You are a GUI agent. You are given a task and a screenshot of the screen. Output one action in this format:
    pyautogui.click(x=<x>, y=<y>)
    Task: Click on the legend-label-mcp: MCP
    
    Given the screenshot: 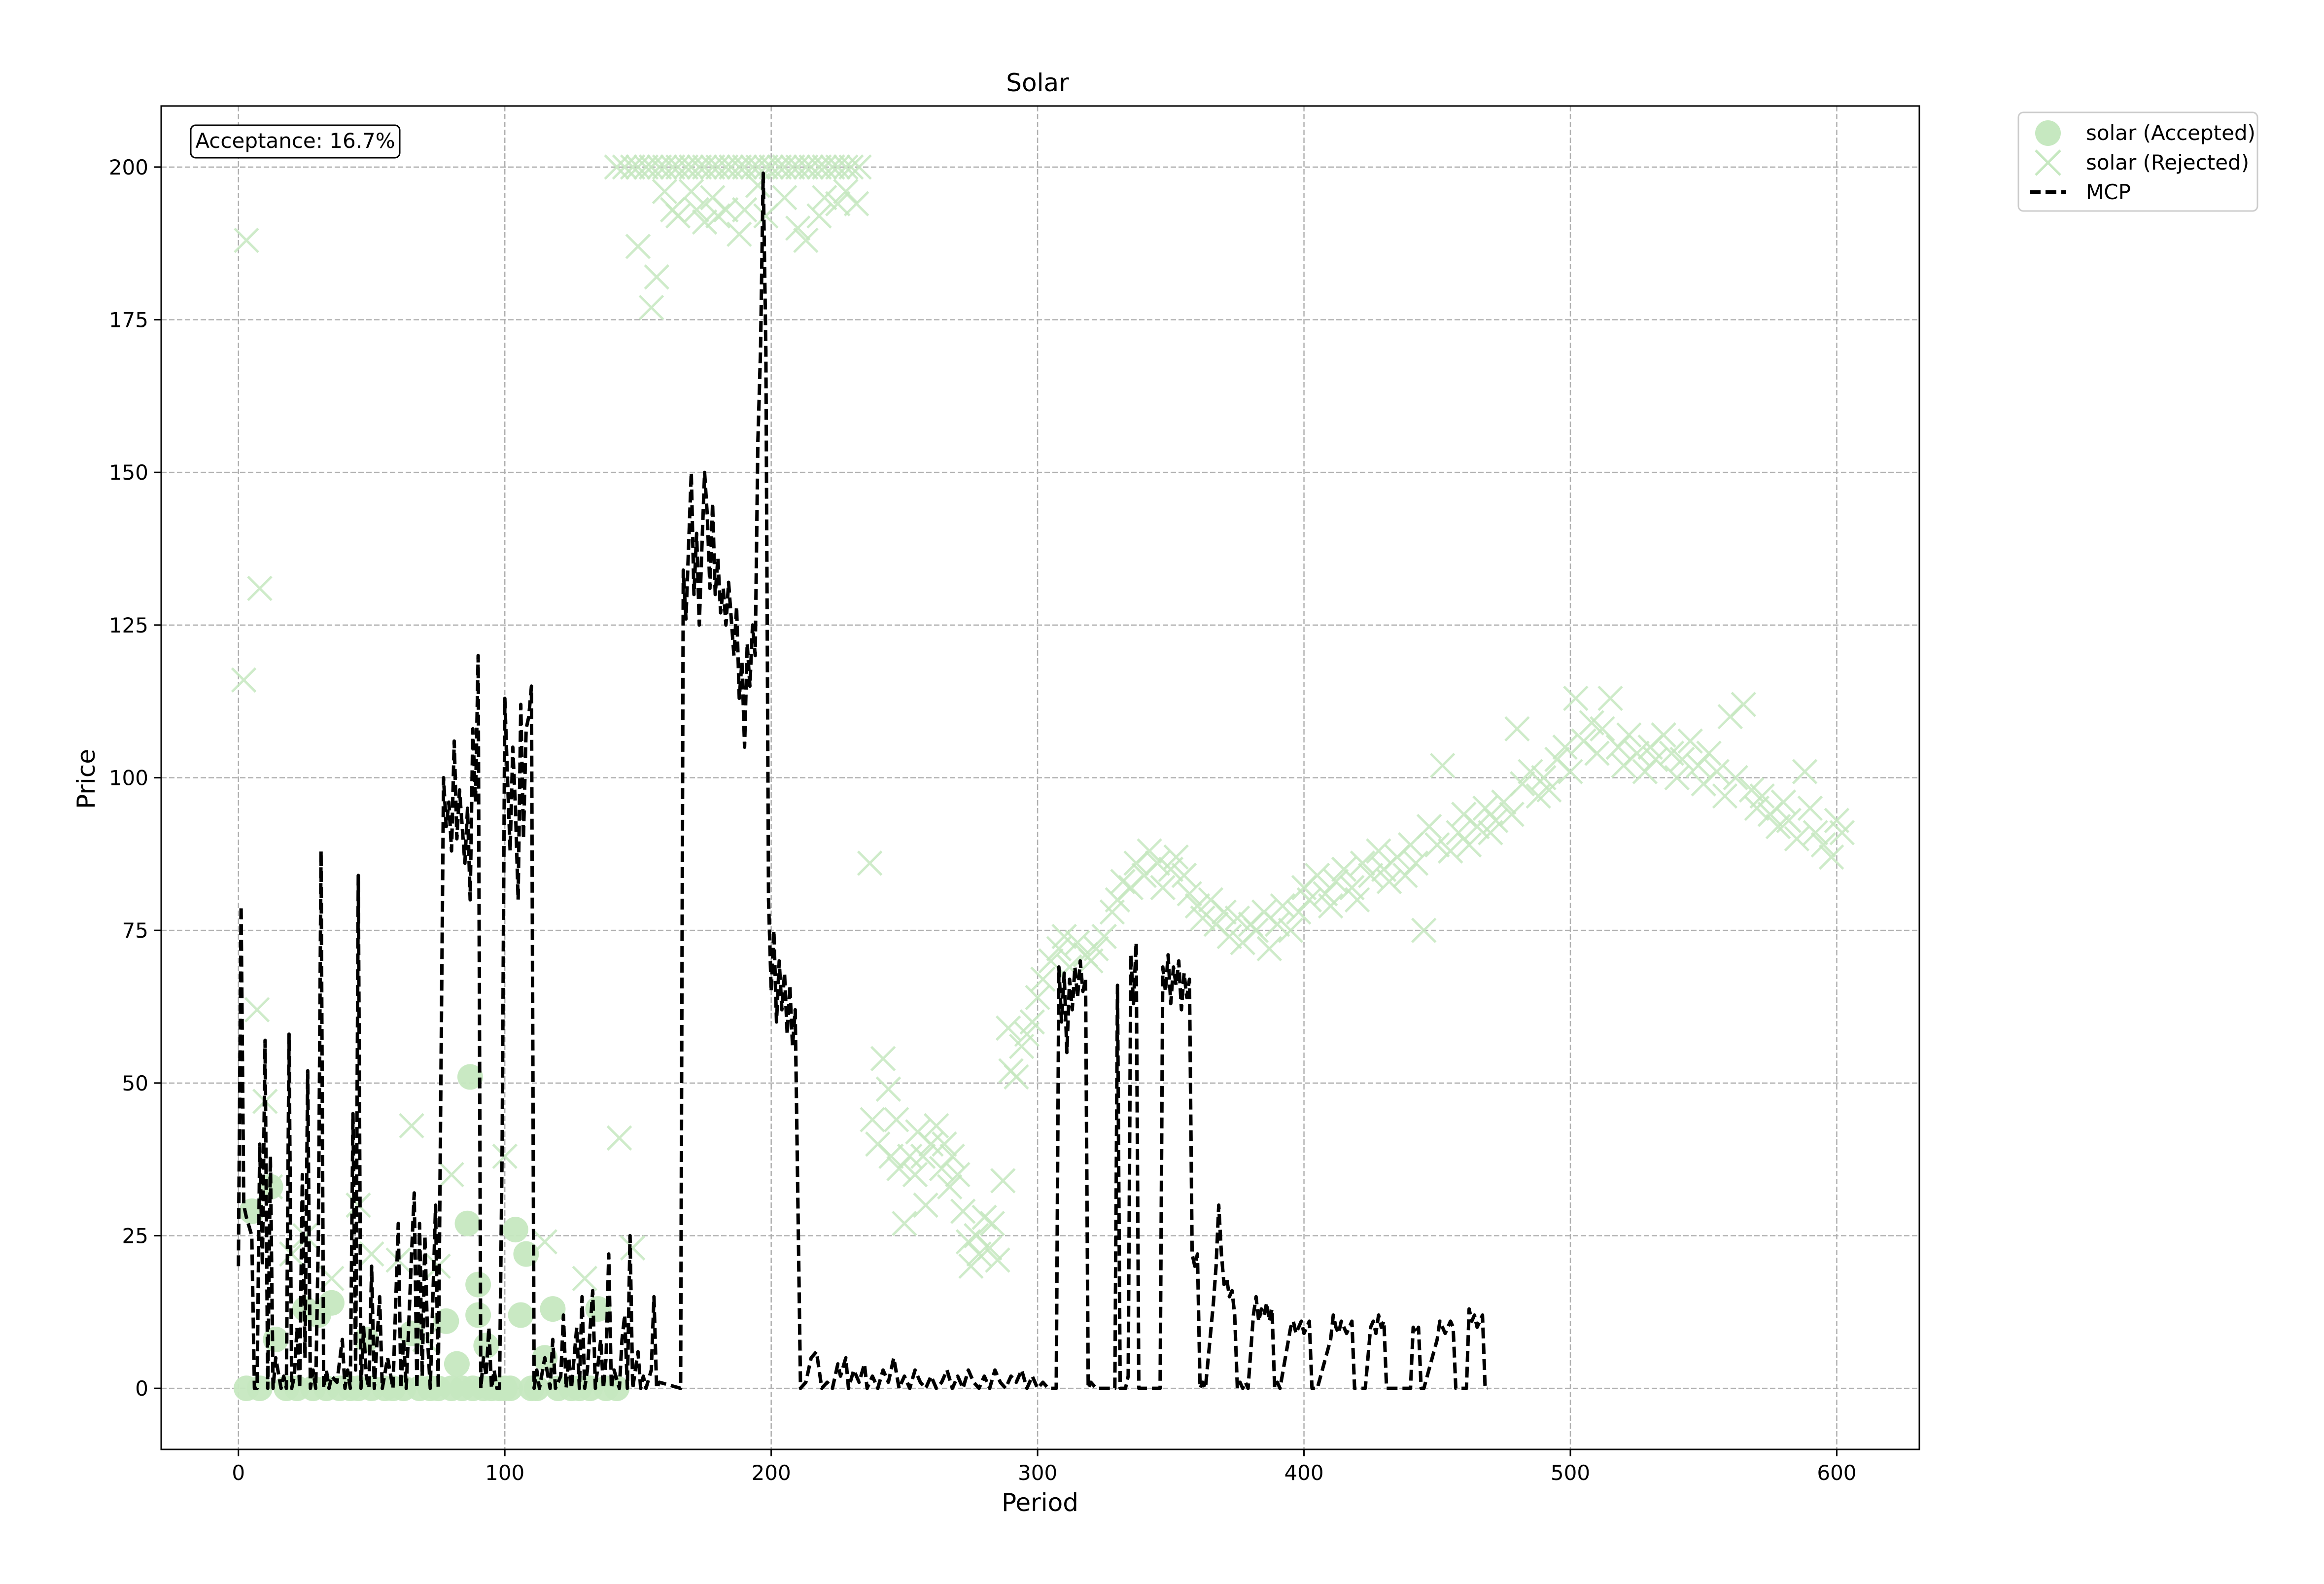 What is the action you would take?
    pyautogui.click(x=2108, y=192)
    